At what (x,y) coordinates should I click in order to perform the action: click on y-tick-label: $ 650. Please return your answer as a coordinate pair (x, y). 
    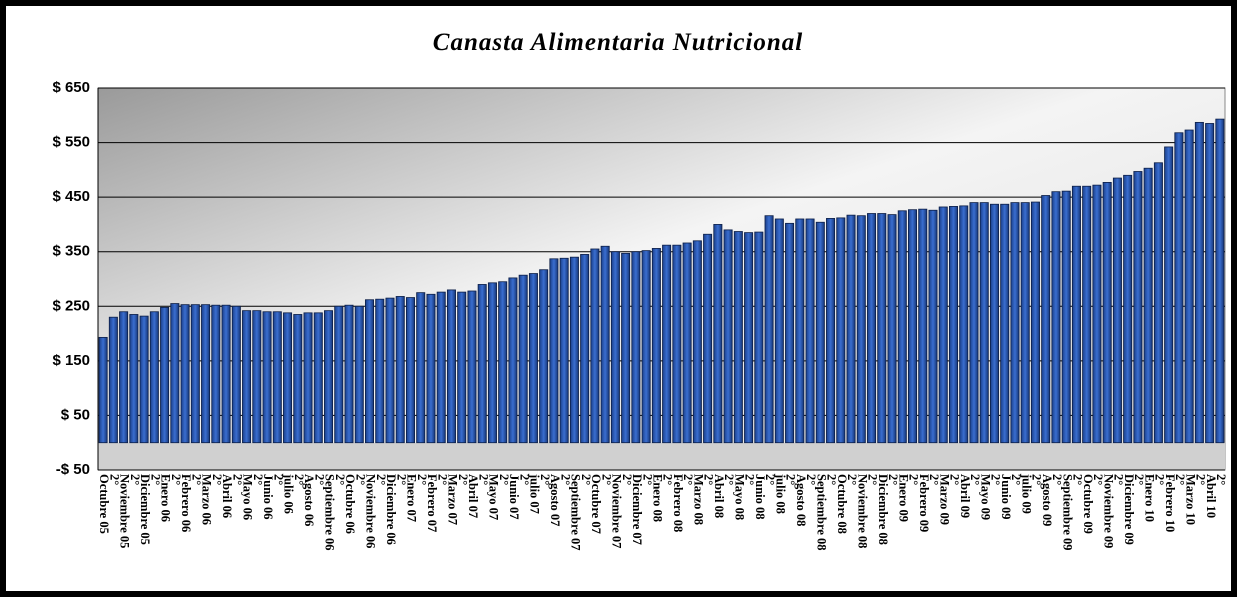
    Looking at the image, I should click on (71, 87).